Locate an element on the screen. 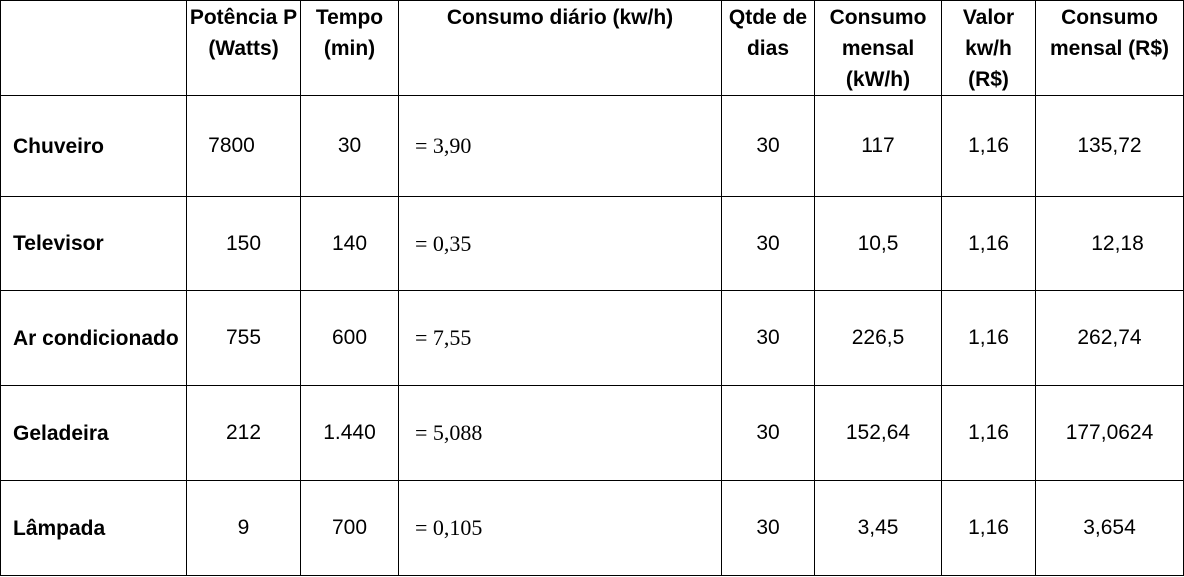  cell-consumo-mensal-rs: 135,72 is located at coordinates (1109, 146).